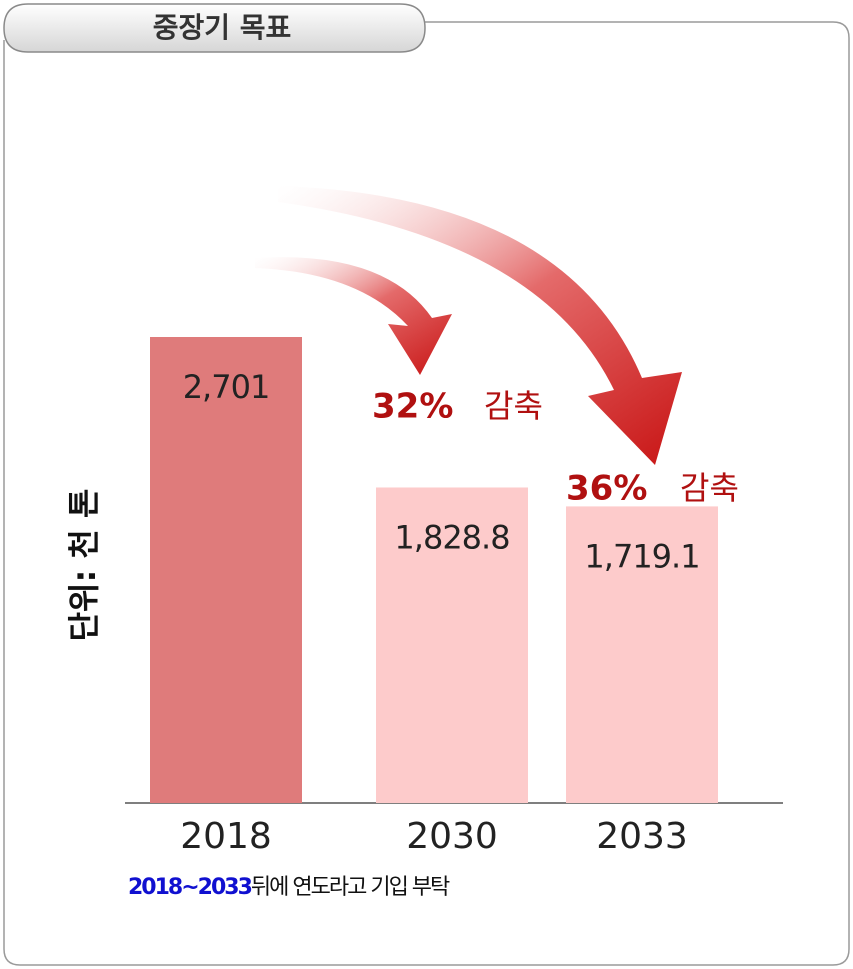 The height and width of the screenshot is (969, 853). What do you see at coordinates (226, 836) in the screenshot?
I see `category-label: 2018` at bounding box center [226, 836].